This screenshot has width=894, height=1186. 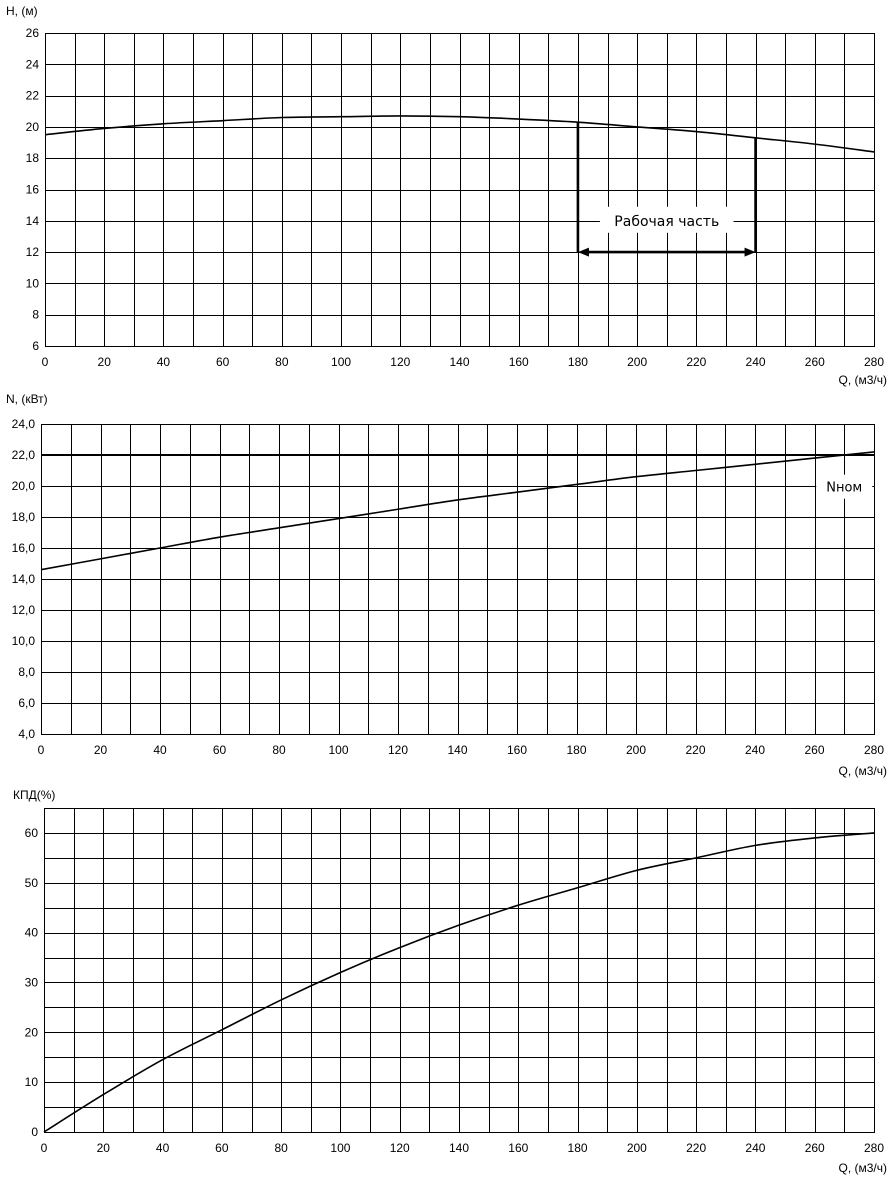 I want to click on y-axis-title: КПД(%), so click(x=34, y=795).